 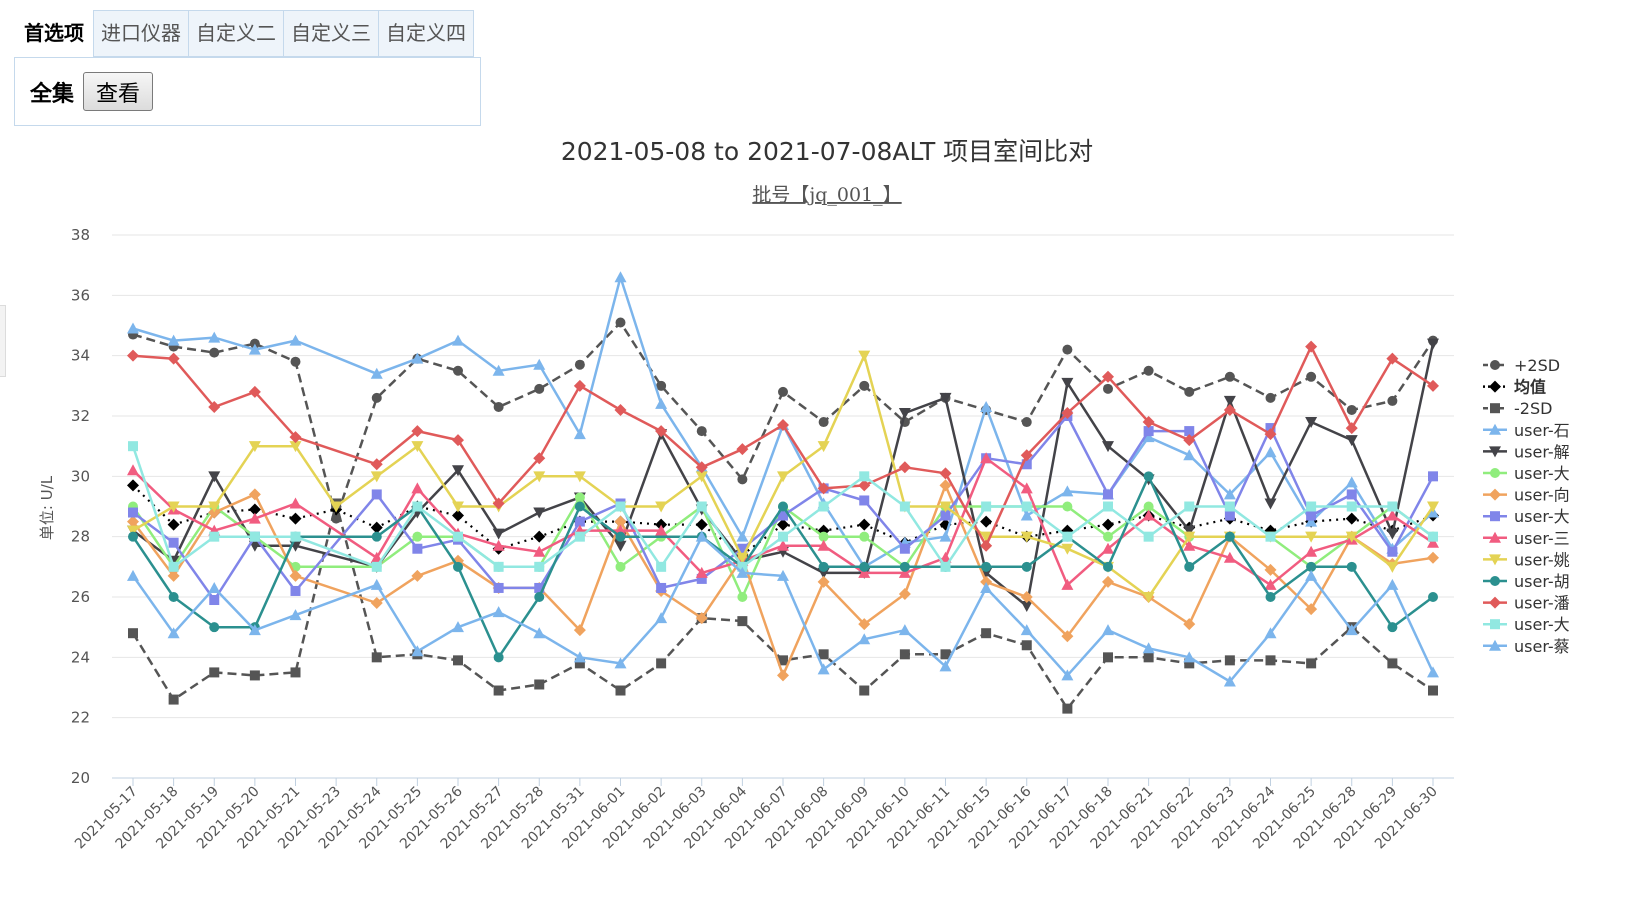 I want to click on legend-item: user-石, so click(x=1526, y=430).